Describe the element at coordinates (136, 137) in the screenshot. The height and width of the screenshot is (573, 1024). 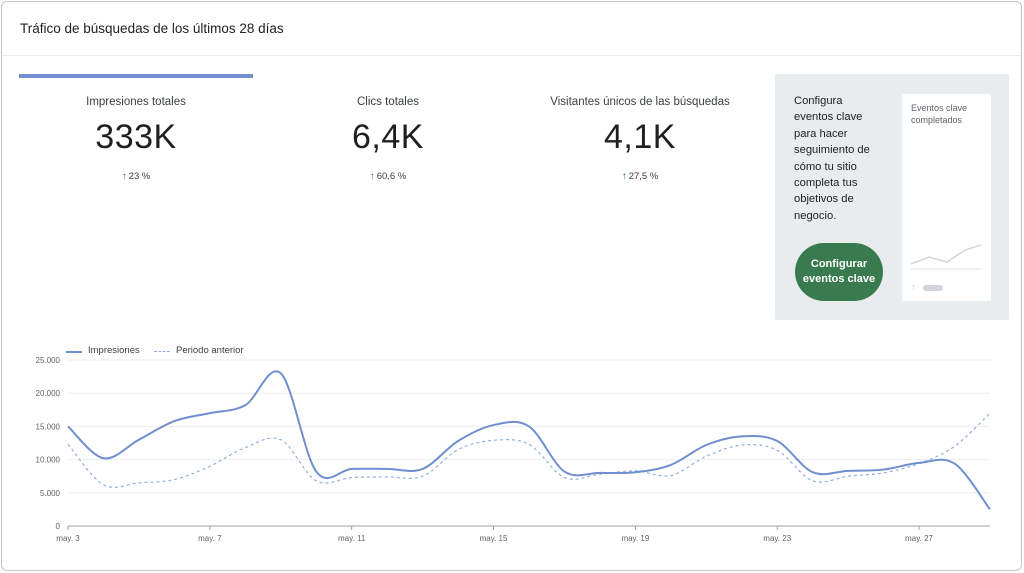
I see `metric-value: 333K` at that location.